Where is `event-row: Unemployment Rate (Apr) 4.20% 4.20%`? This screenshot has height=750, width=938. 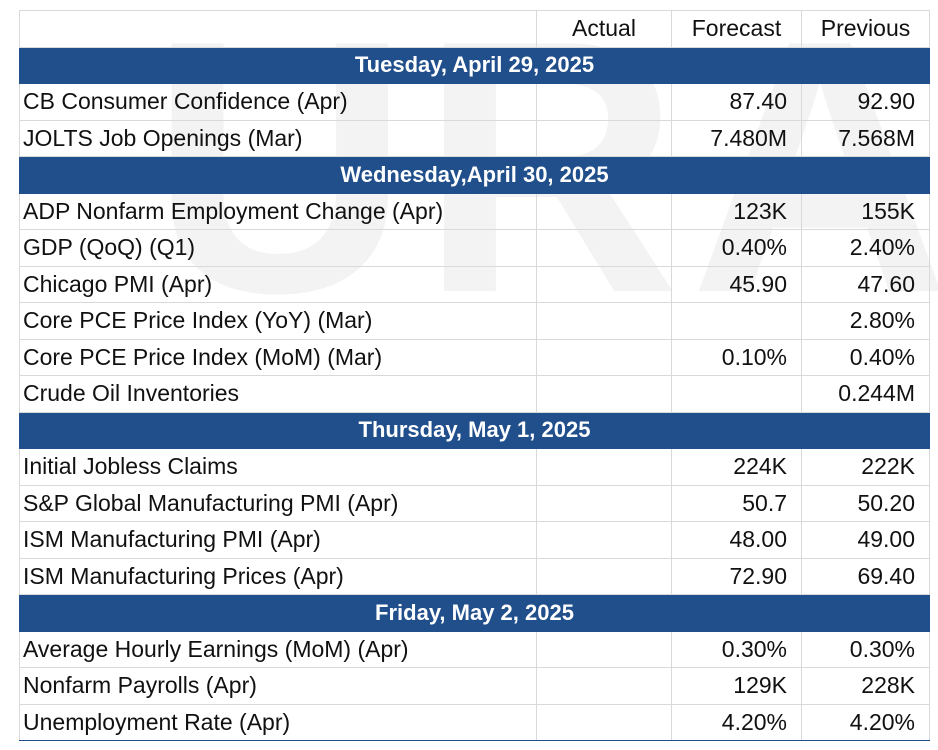 event-row: Unemployment Rate (Apr) 4.20% 4.20% is located at coordinates (474, 722).